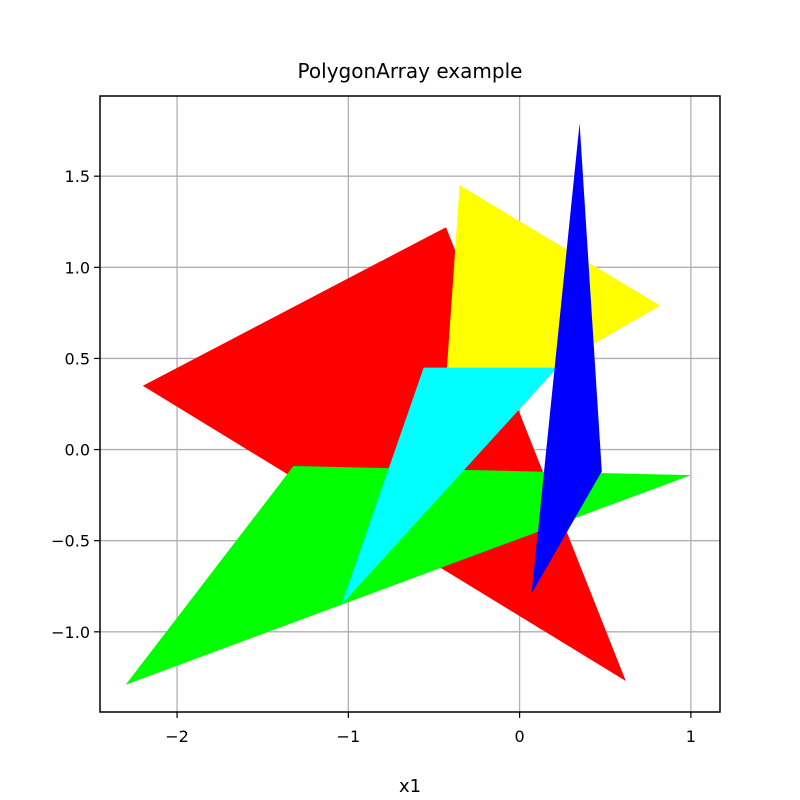  Describe the element at coordinates (177, 736) in the screenshot. I see `x-tick-label: −2` at that location.